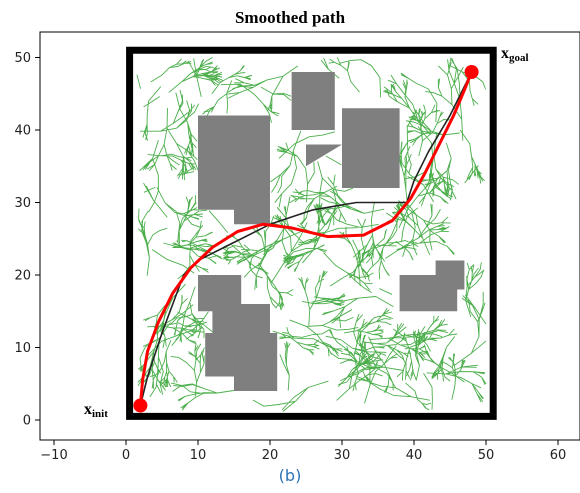 The image size is (580, 493). I want to click on x-init-main: x, so click(88, 409).